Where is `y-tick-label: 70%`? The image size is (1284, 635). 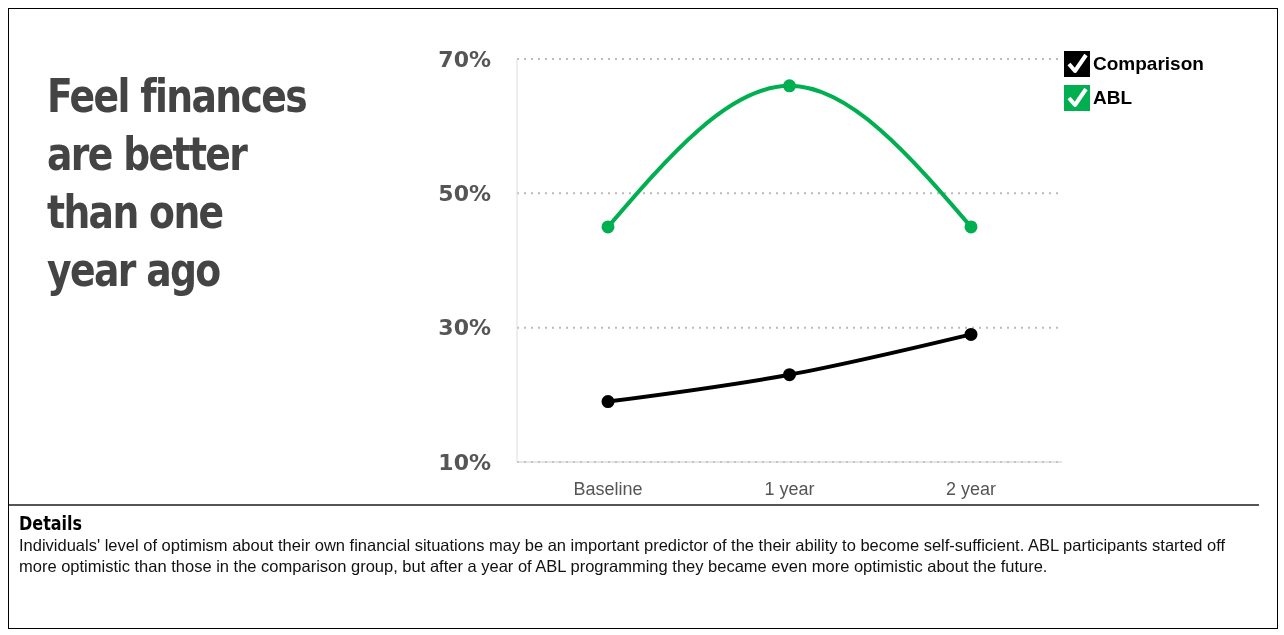 y-tick-label: 70% is located at coordinates (464, 59).